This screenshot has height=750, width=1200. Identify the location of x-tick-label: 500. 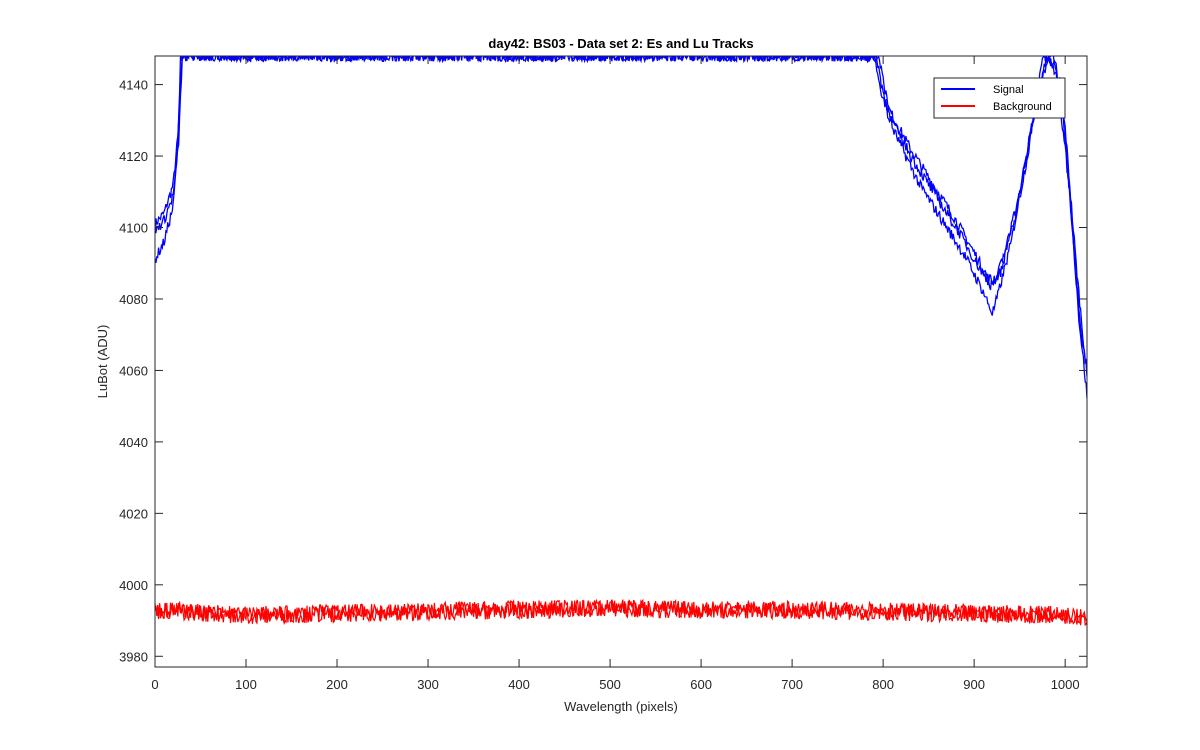
(610, 684).